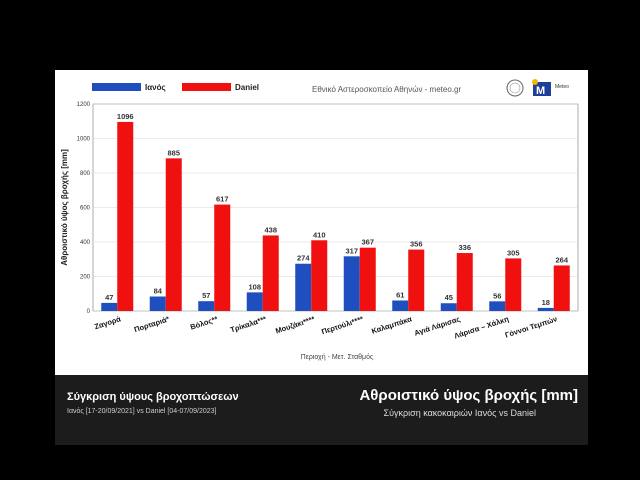 The image size is (640, 480). Describe the element at coordinates (386, 89) in the screenshot. I see `source-label: Εθνικό Αστεροσκοπείο Αθηνών - meteo.gr` at that location.